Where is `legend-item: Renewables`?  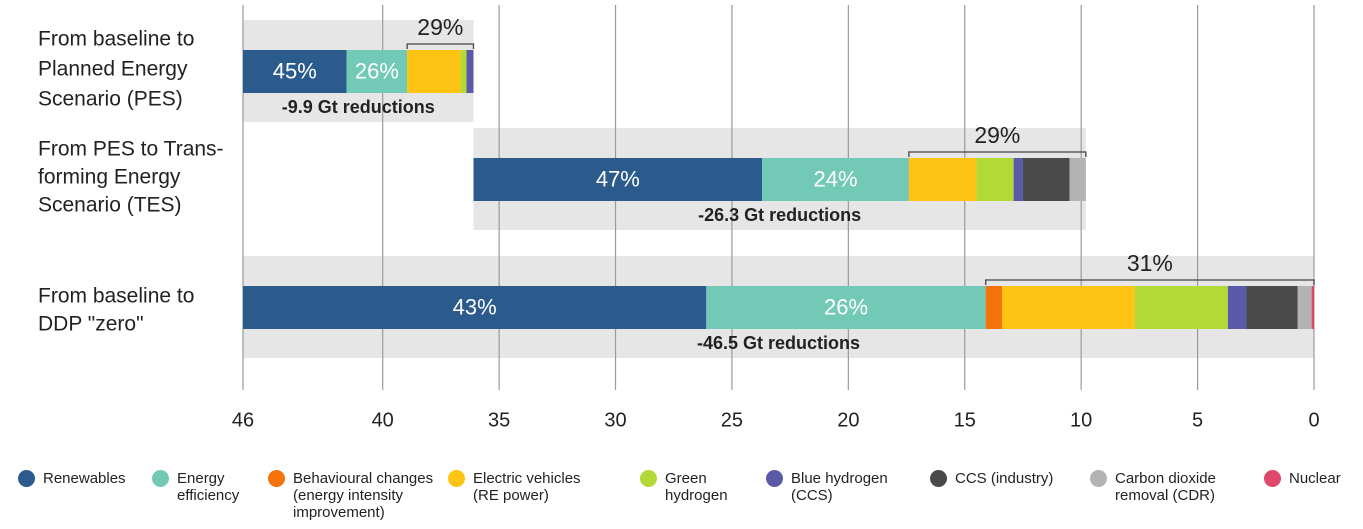
legend-item: Renewables is located at coordinates (72, 478).